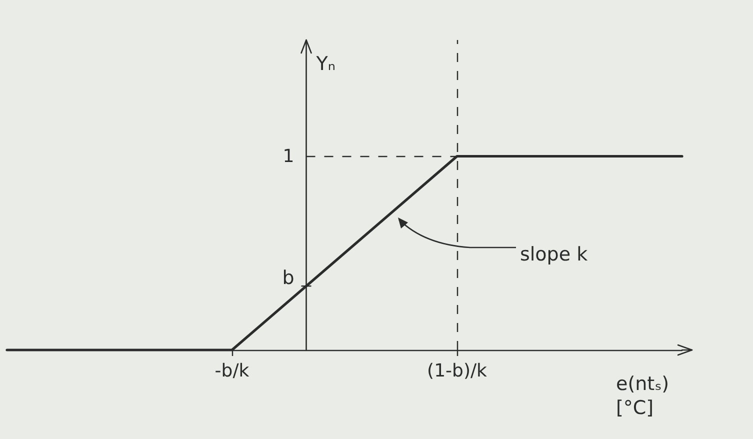 The width and height of the screenshot is (753, 439). Describe the element at coordinates (554, 255) in the screenshot. I see `annotation: slope k` at that location.